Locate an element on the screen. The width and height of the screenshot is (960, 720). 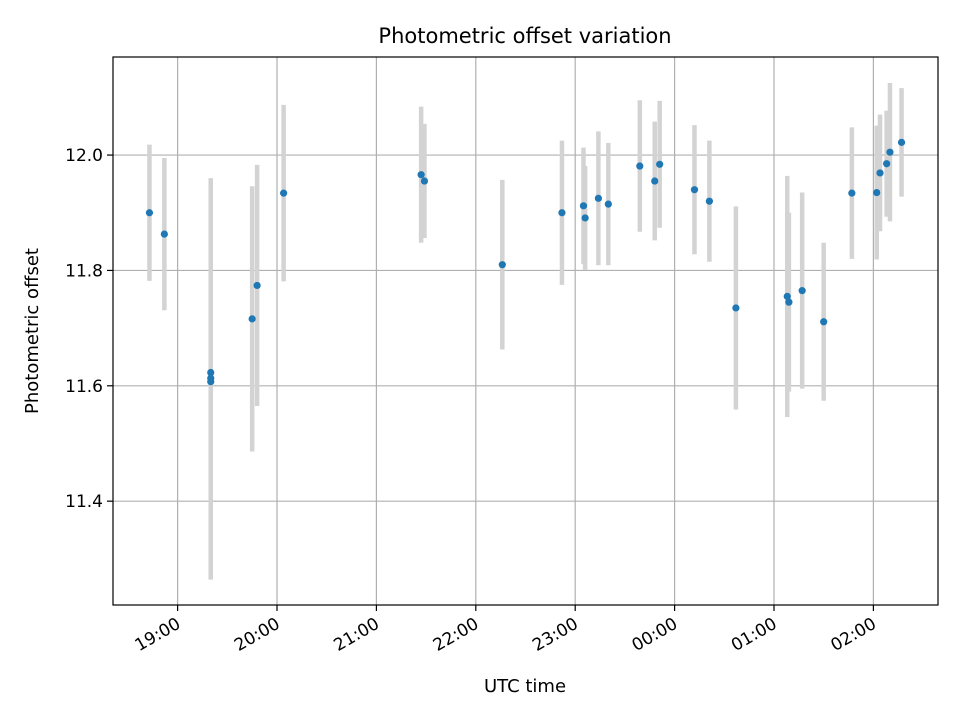
y-tick-label: 11.8 is located at coordinates (84, 271).